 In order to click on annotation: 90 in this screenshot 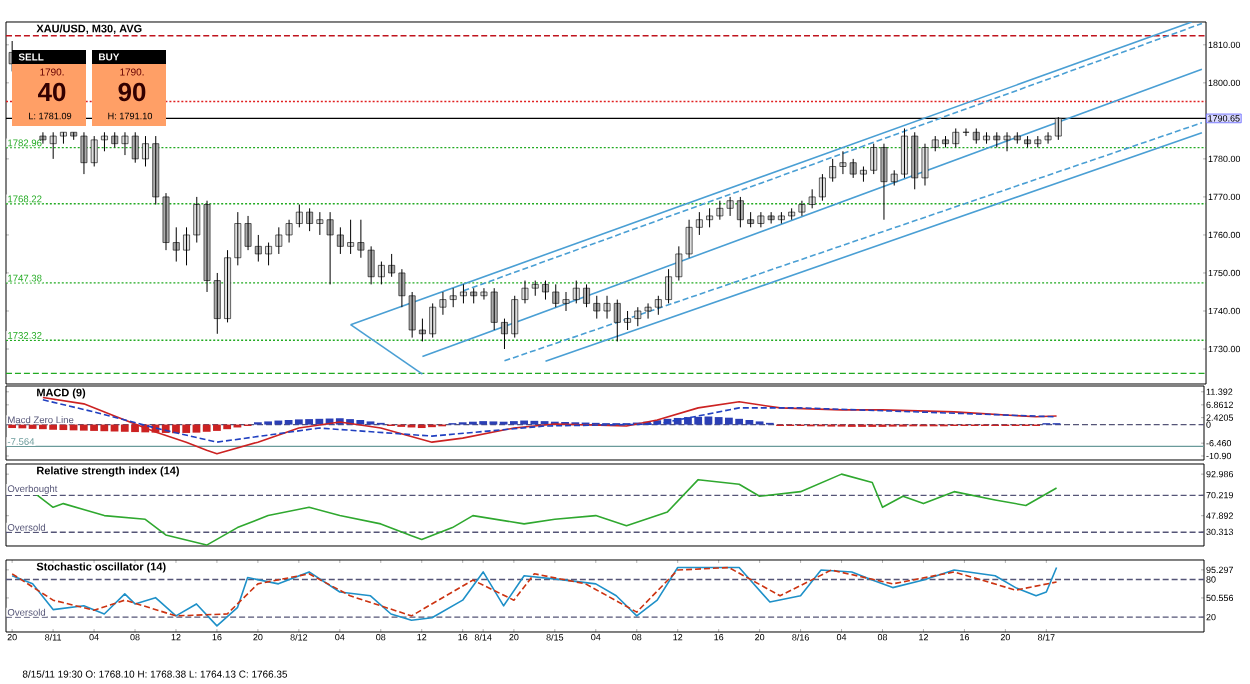, I will do `click(132, 92)`.